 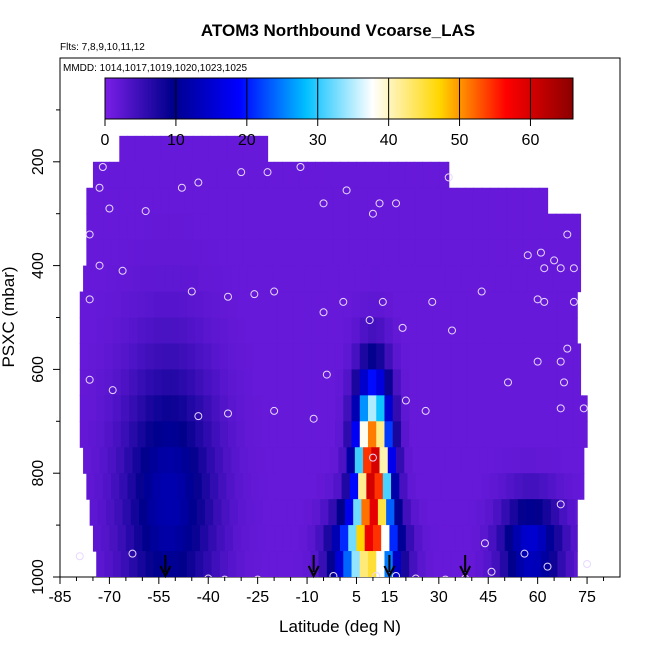 I want to click on x-tick-label: -85, so click(x=59, y=597).